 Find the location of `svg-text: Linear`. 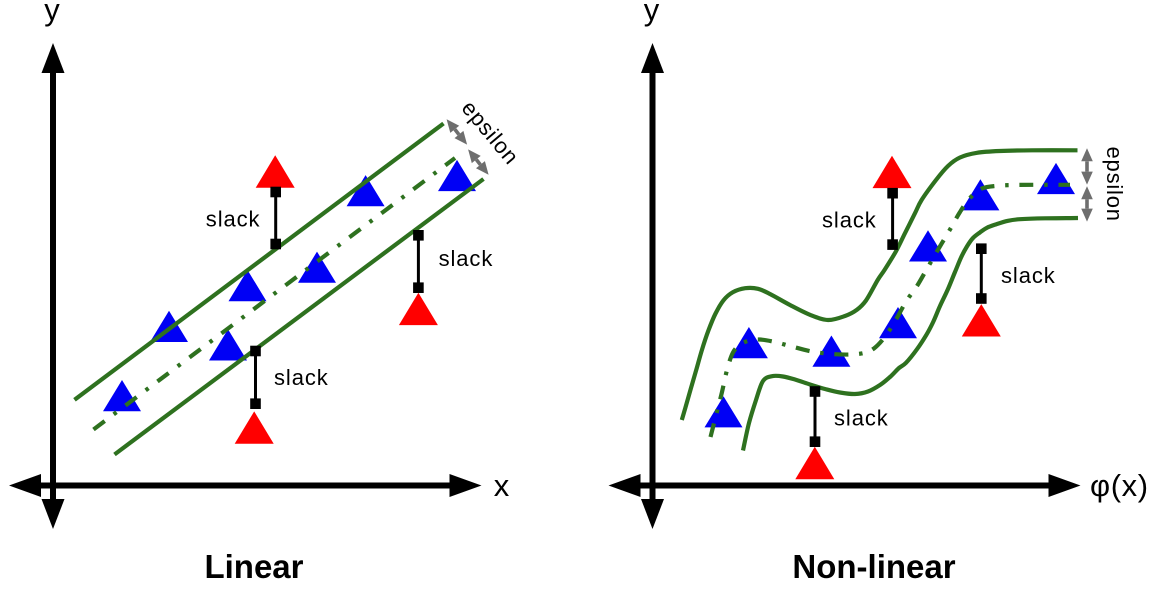

svg-text: Linear is located at coordinates (253, 566).